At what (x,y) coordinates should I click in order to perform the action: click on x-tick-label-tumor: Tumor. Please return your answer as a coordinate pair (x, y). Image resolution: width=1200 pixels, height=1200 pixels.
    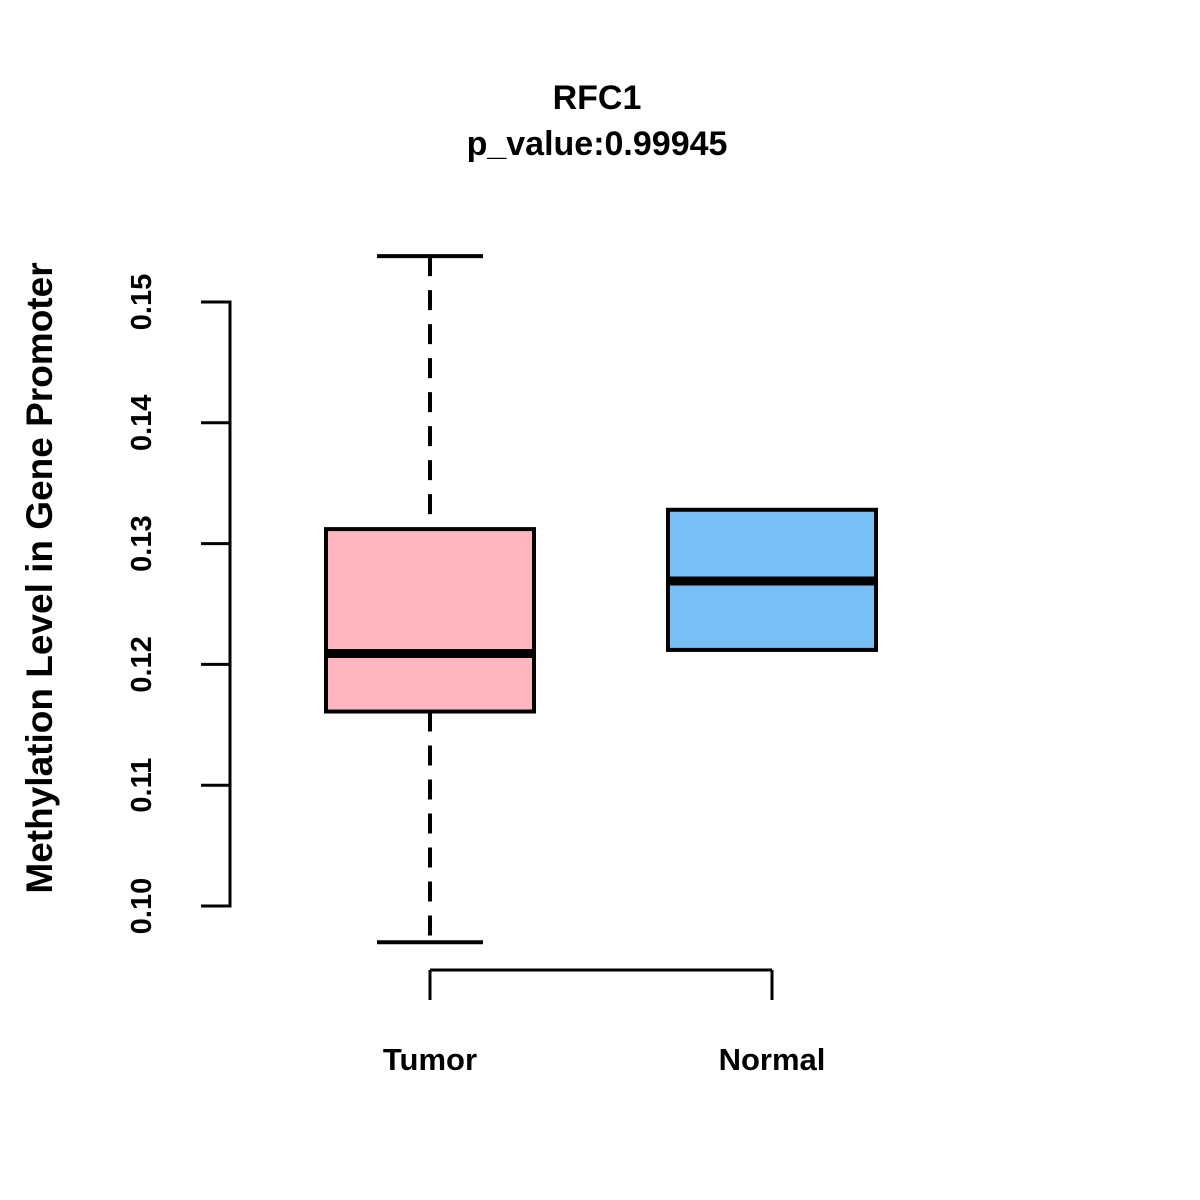
    Looking at the image, I should click on (430, 1059).